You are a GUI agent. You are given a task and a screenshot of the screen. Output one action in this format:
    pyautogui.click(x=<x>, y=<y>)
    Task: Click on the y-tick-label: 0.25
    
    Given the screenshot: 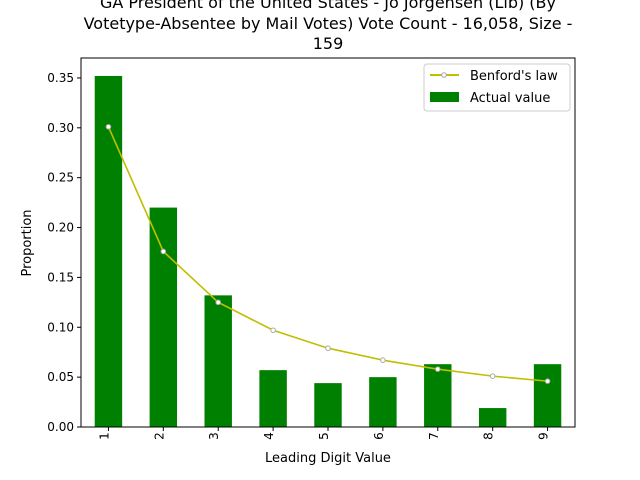 What is the action you would take?
    pyautogui.click(x=60, y=178)
    